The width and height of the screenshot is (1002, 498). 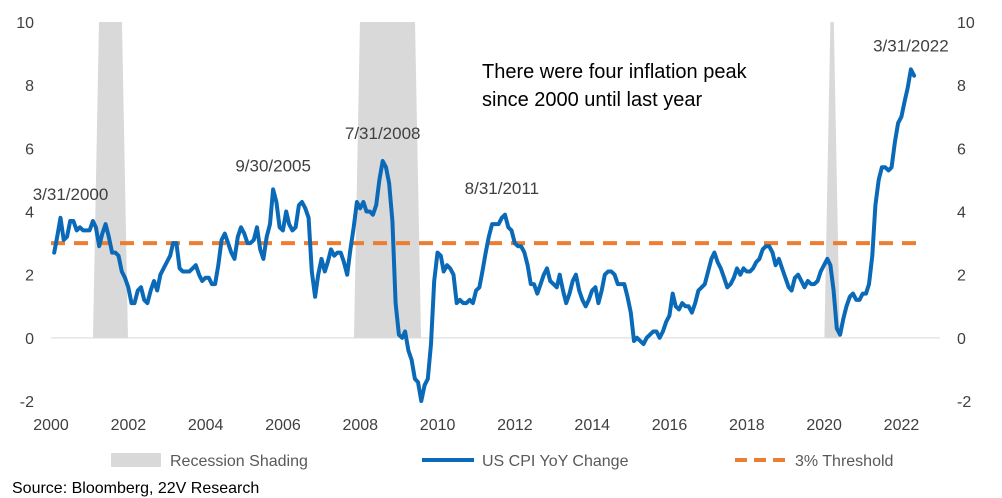 I want to click on x-tick: 2016, so click(x=670, y=425).